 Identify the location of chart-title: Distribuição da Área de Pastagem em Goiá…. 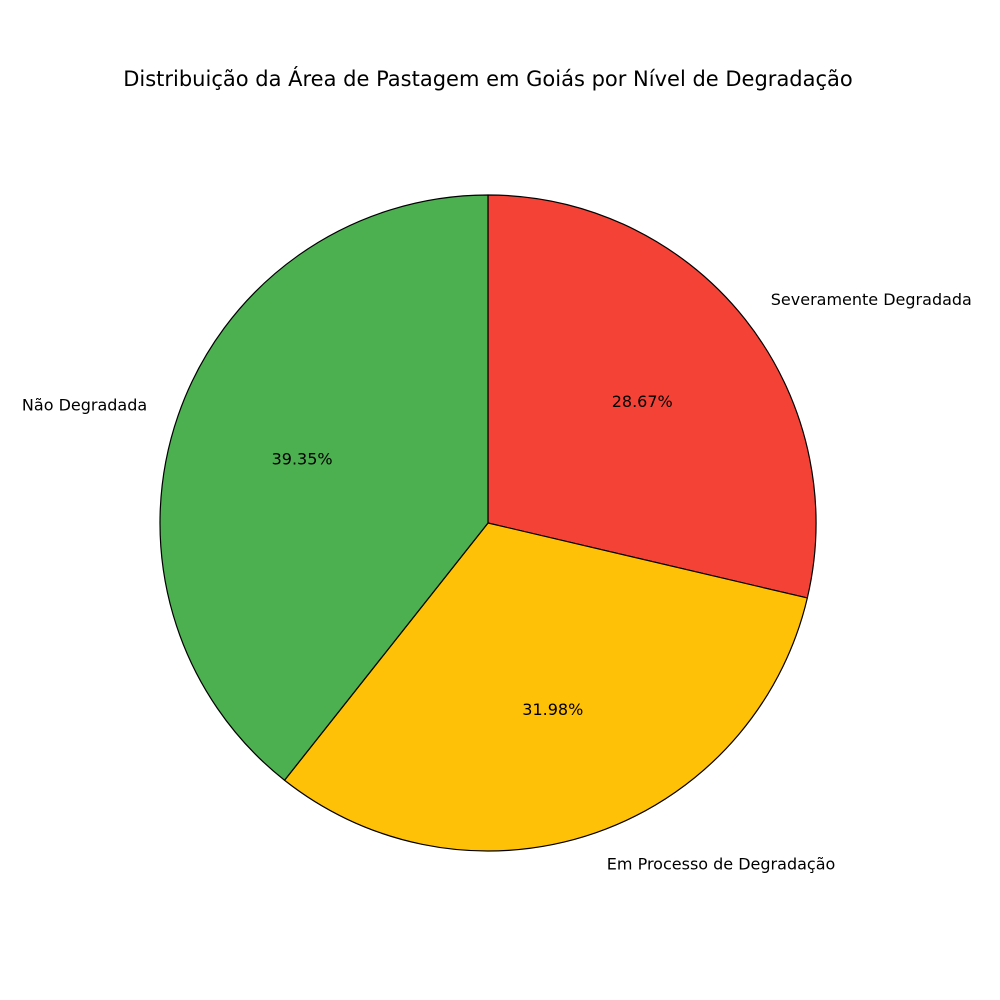
(488, 78).